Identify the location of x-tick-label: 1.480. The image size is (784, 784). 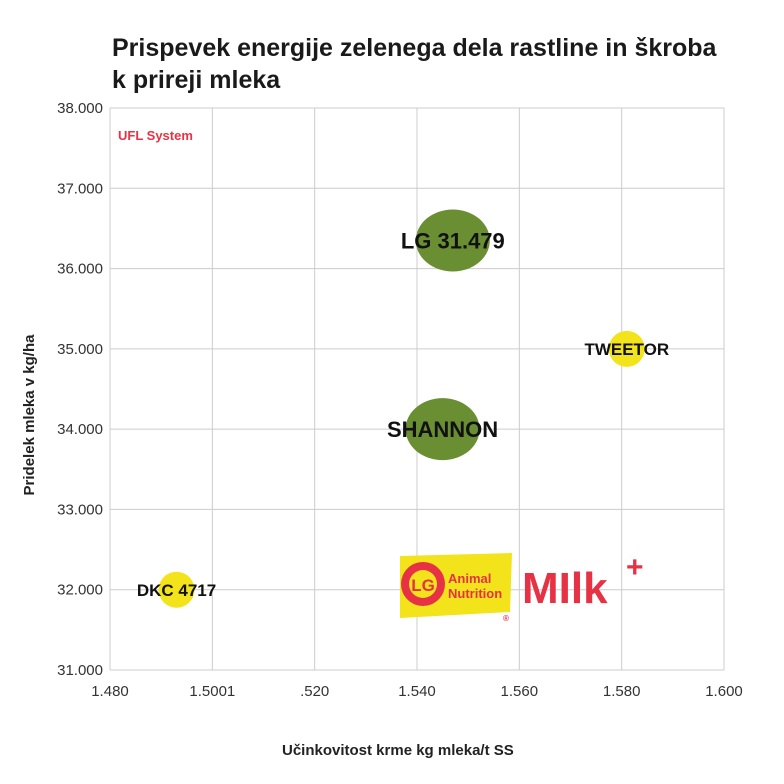
(110, 691).